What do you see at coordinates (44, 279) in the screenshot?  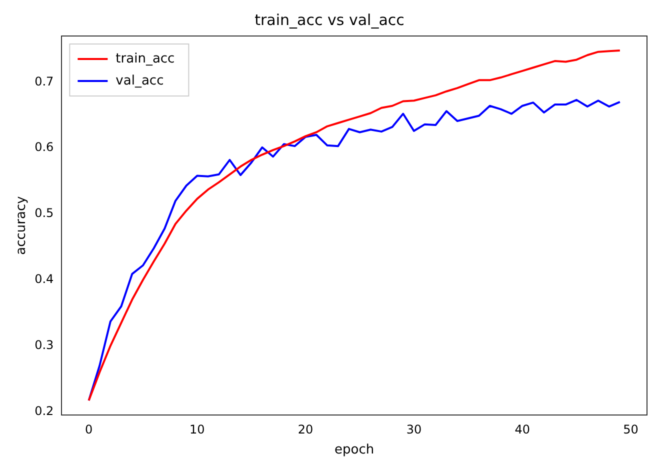 I see `y-tick-label: 0.4` at bounding box center [44, 279].